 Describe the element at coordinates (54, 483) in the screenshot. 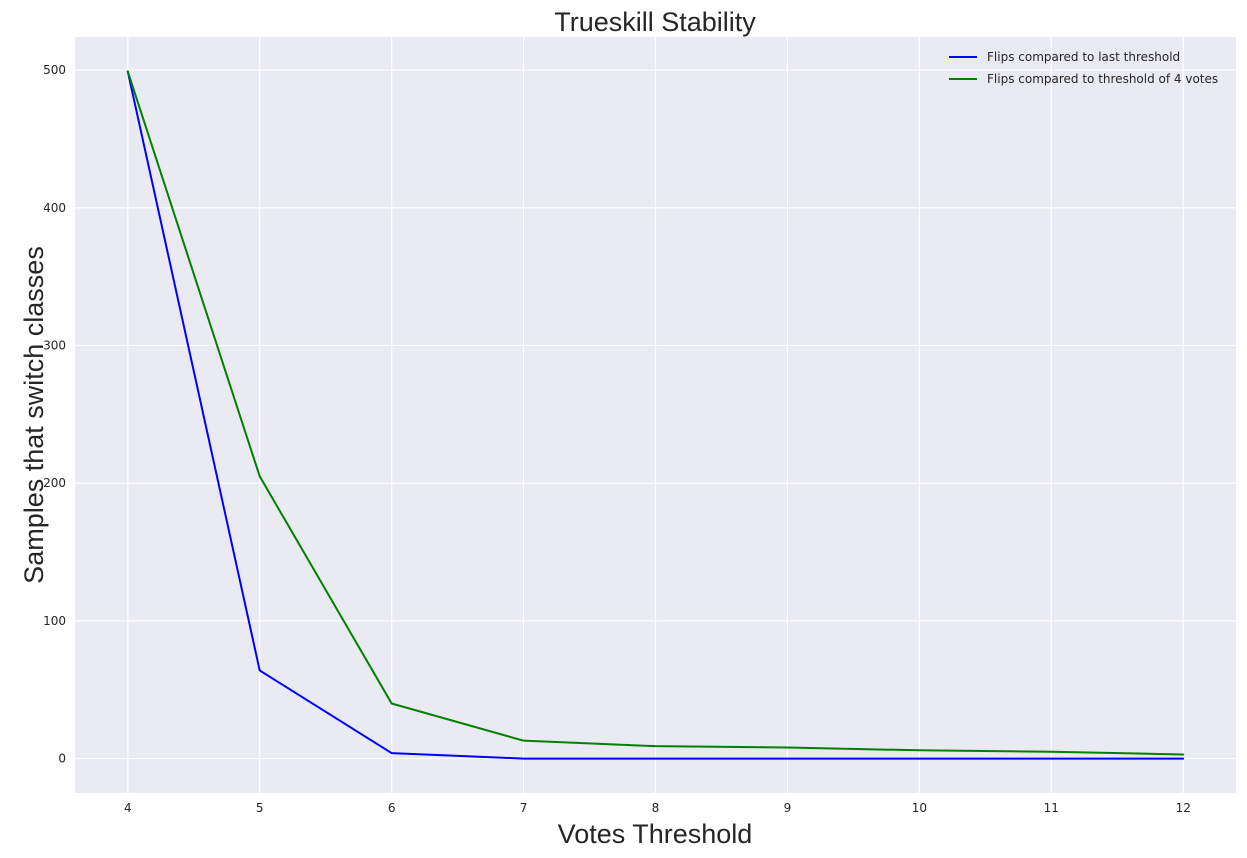

I see `y-tick-label: 200` at that location.